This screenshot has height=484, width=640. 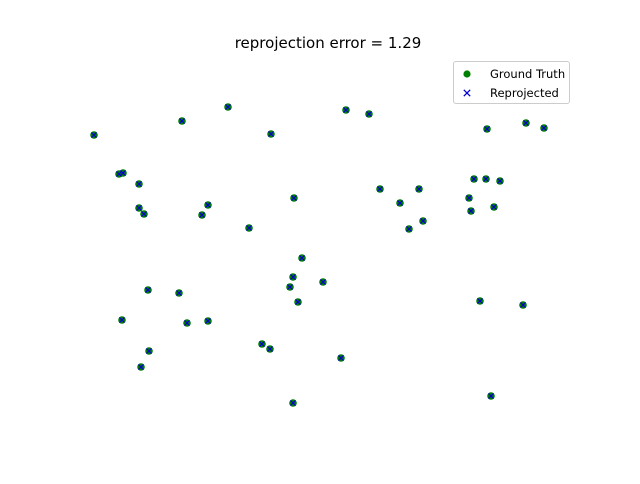 I want to click on legend: Ground Truth Reprojected, so click(x=511, y=82).